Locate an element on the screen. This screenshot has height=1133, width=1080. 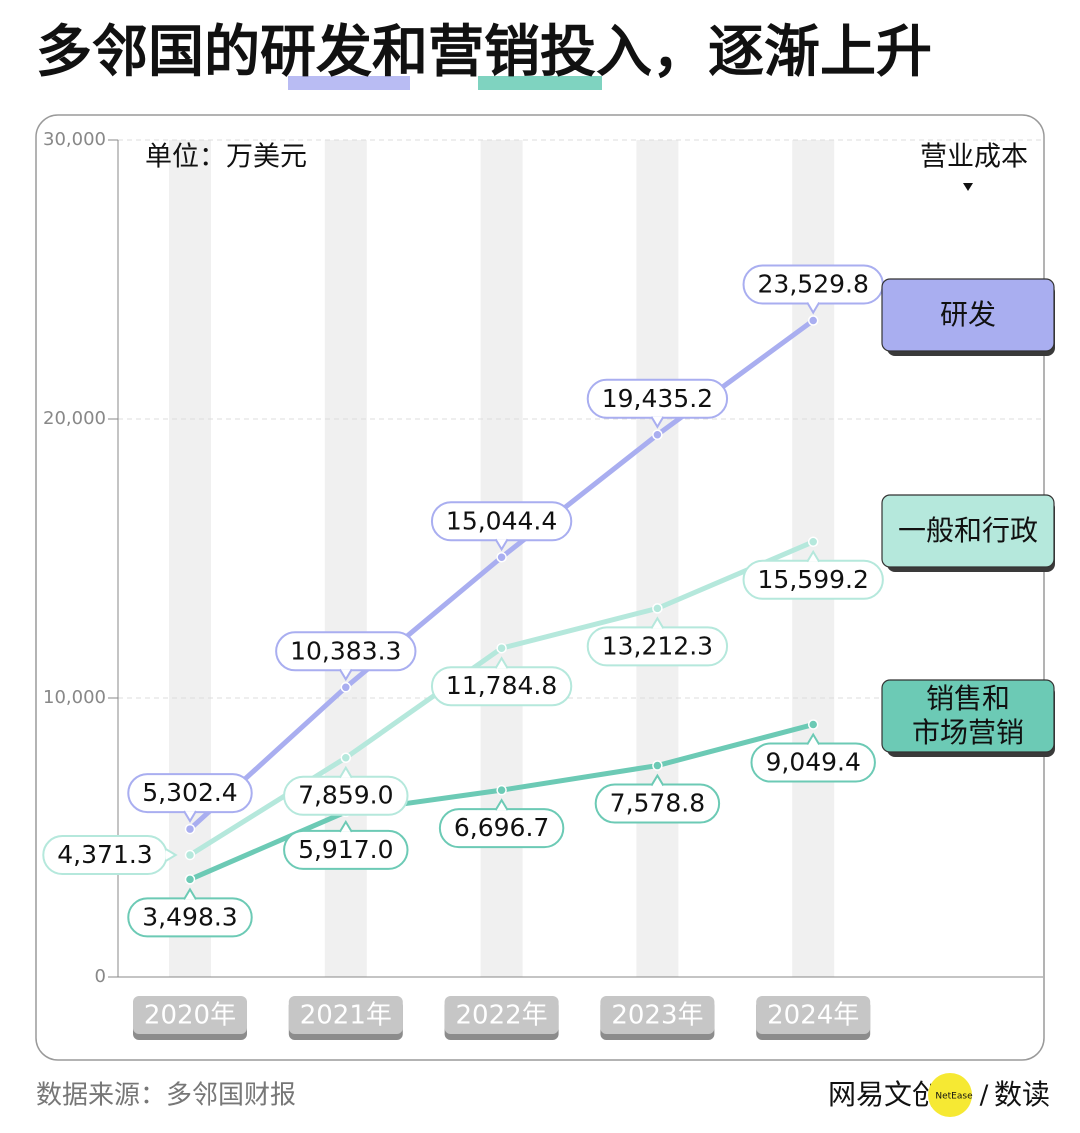
value-label: 9,049.4 is located at coordinates (813, 757).